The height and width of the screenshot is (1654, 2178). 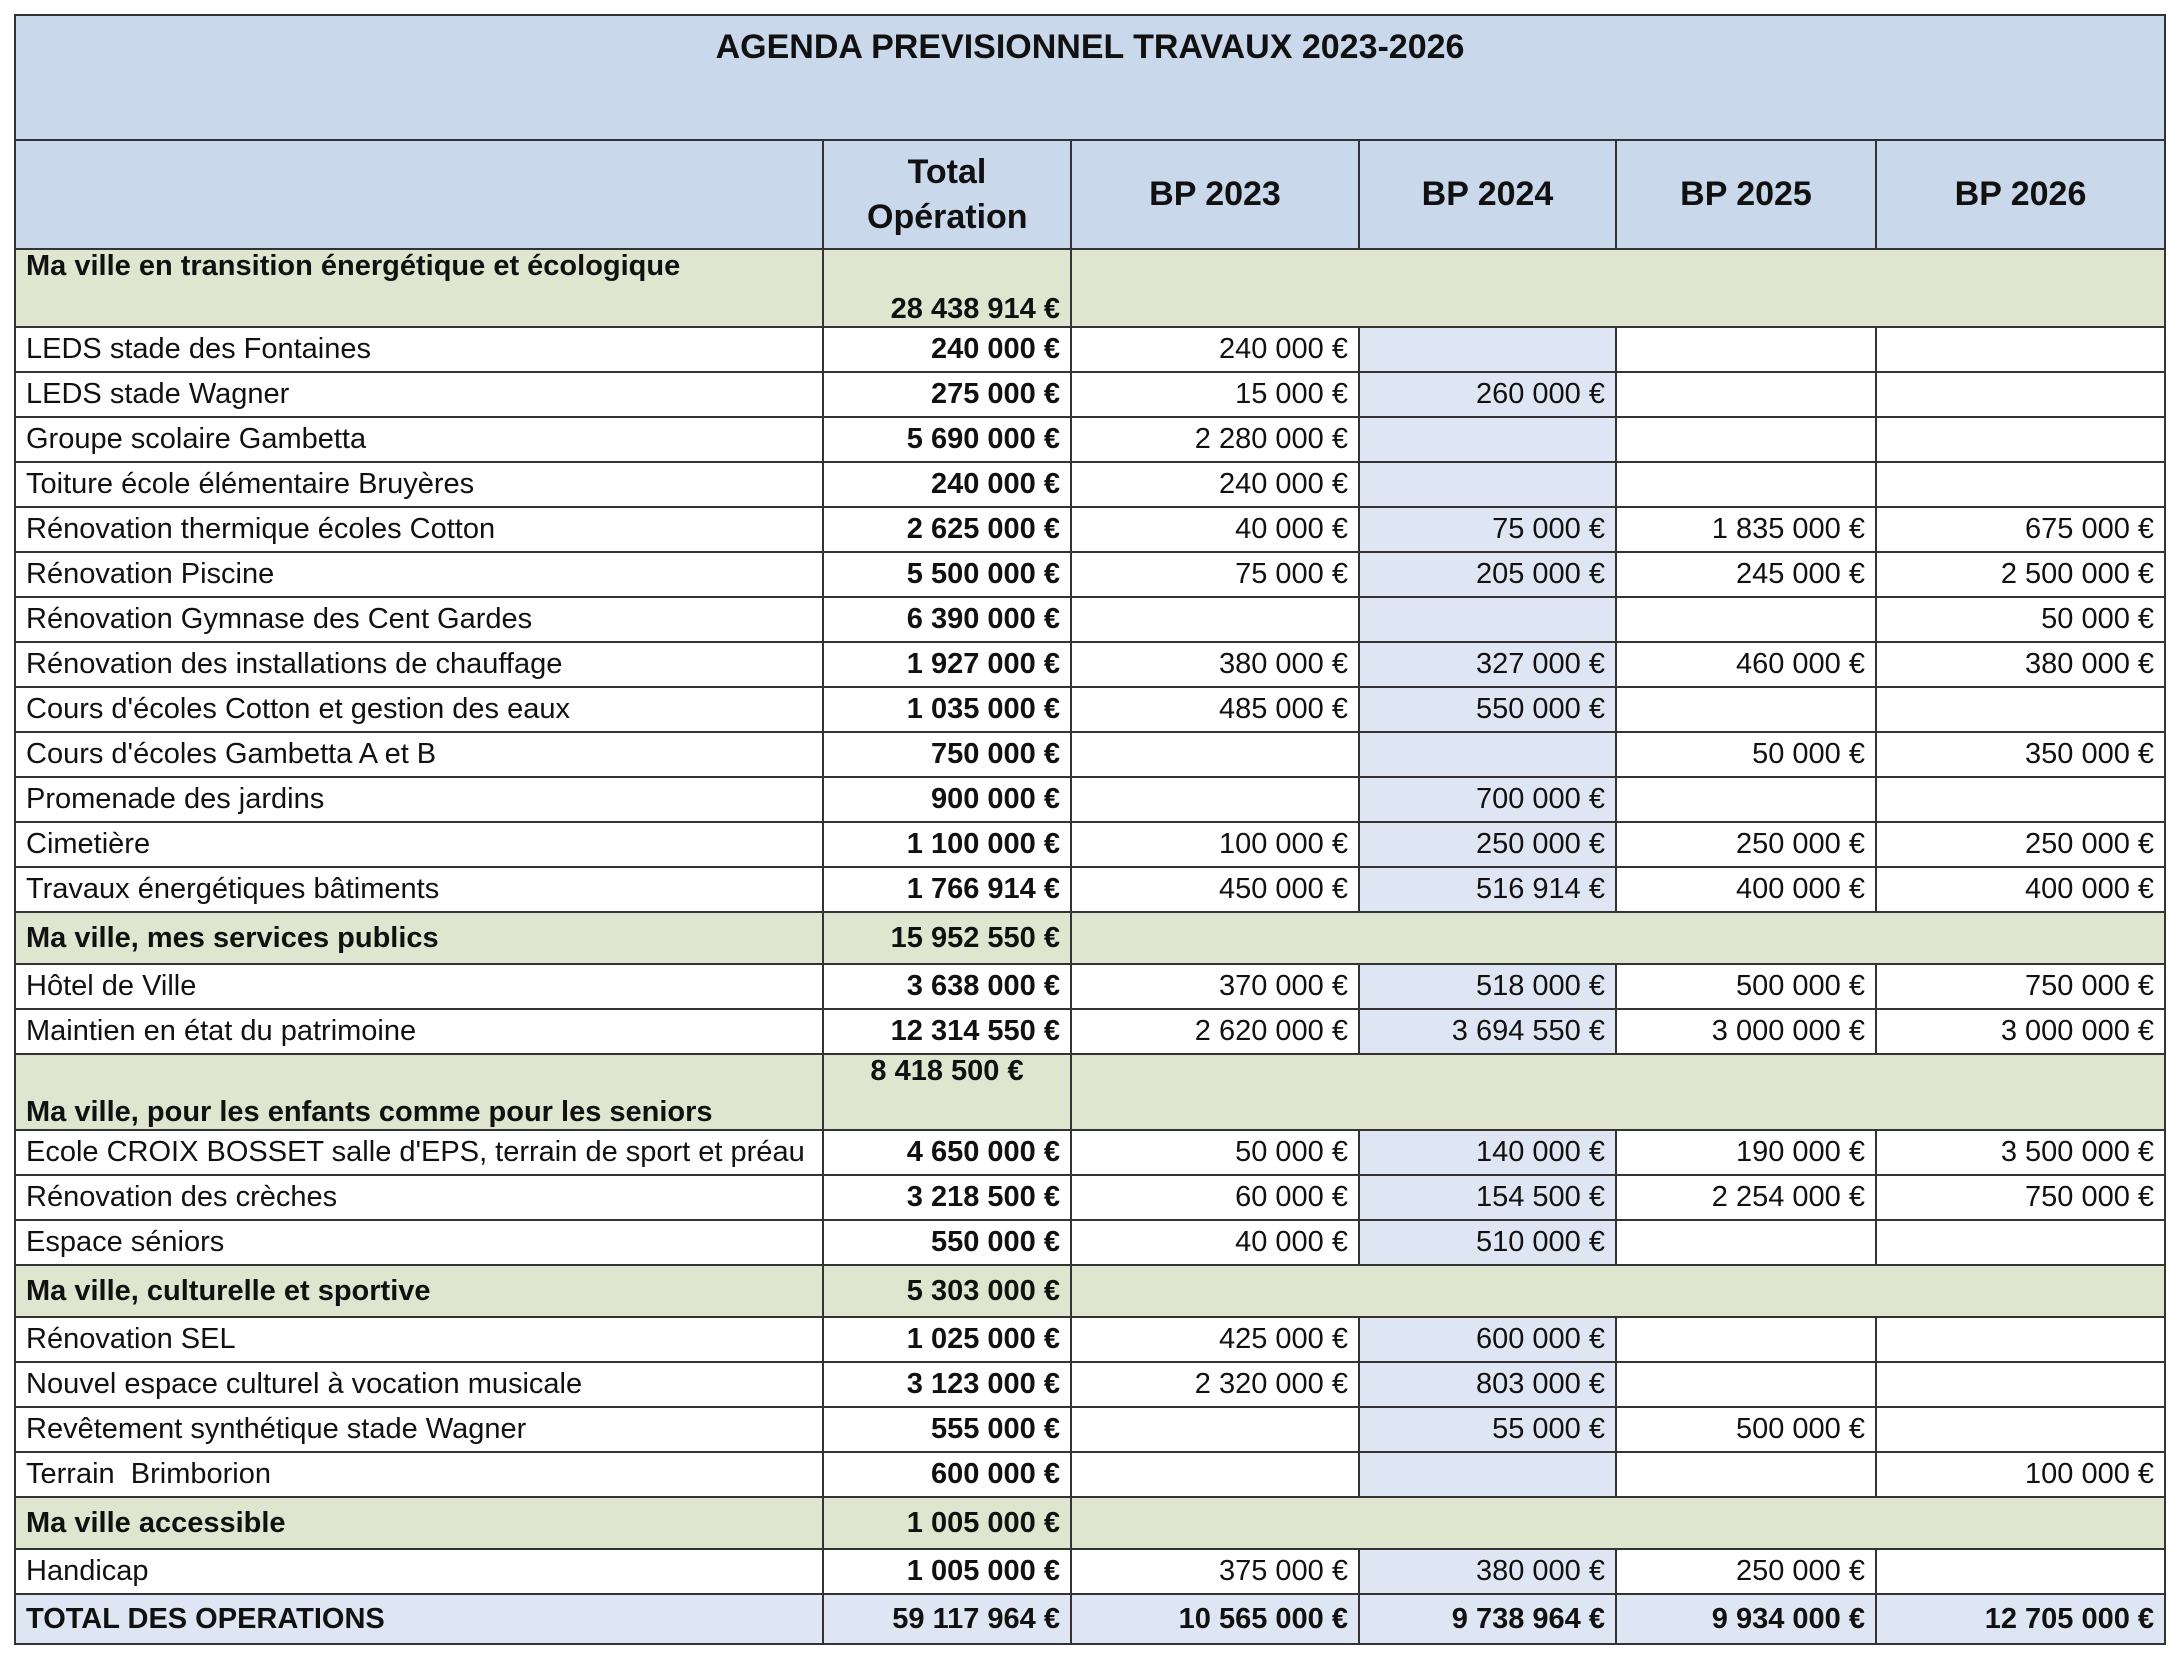 What do you see at coordinates (1487, 1619) in the screenshot?
I see `grand-total-year: 9 738 964 €` at bounding box center [1487, 1619].